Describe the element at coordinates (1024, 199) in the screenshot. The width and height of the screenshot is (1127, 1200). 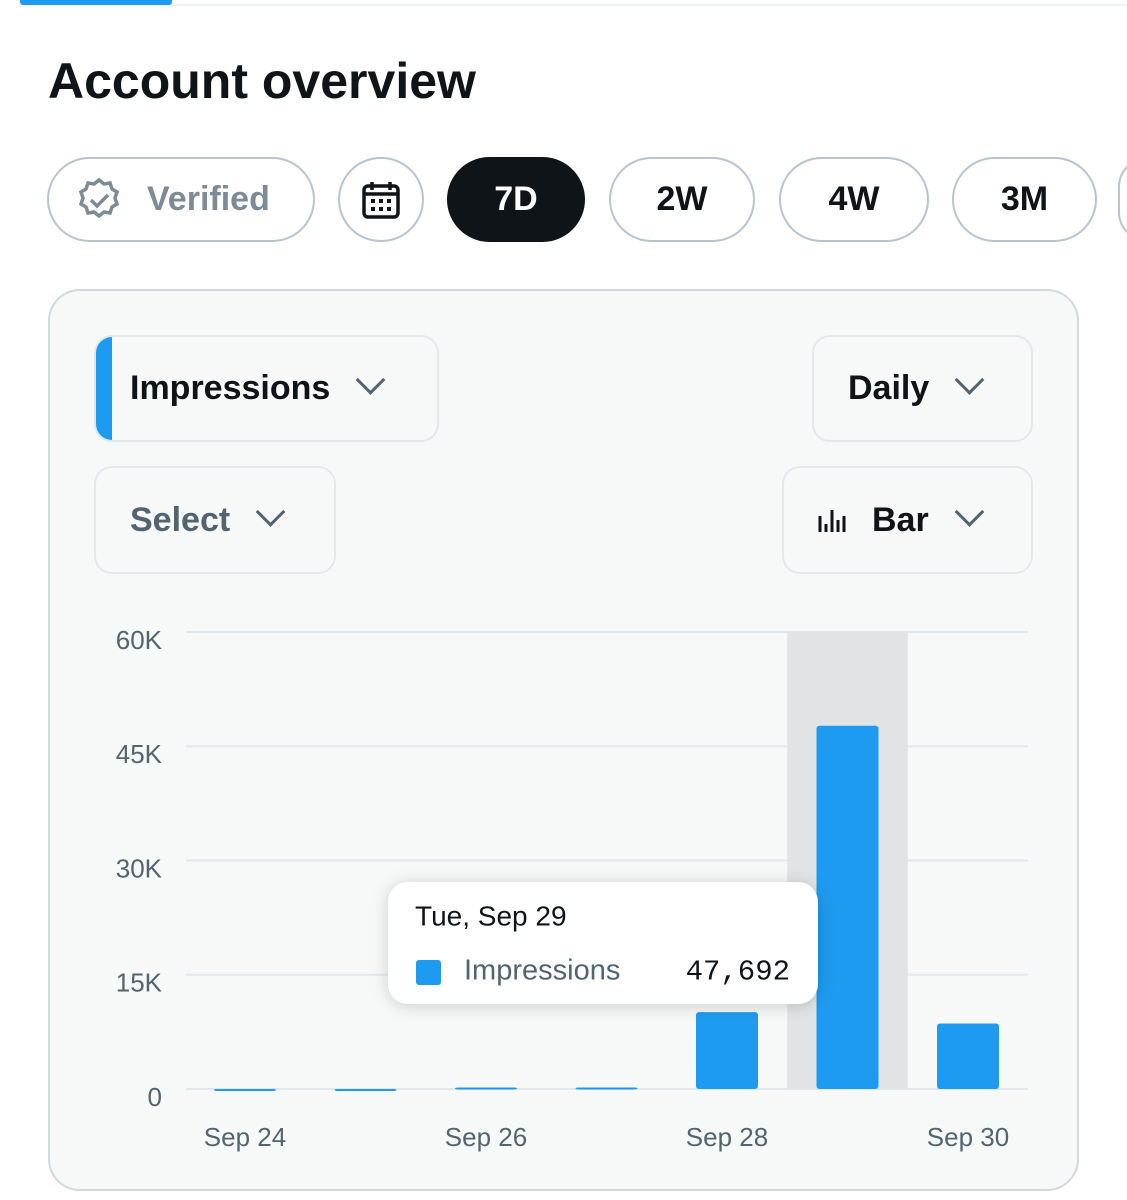
I see `range-button: 3M` at that location.